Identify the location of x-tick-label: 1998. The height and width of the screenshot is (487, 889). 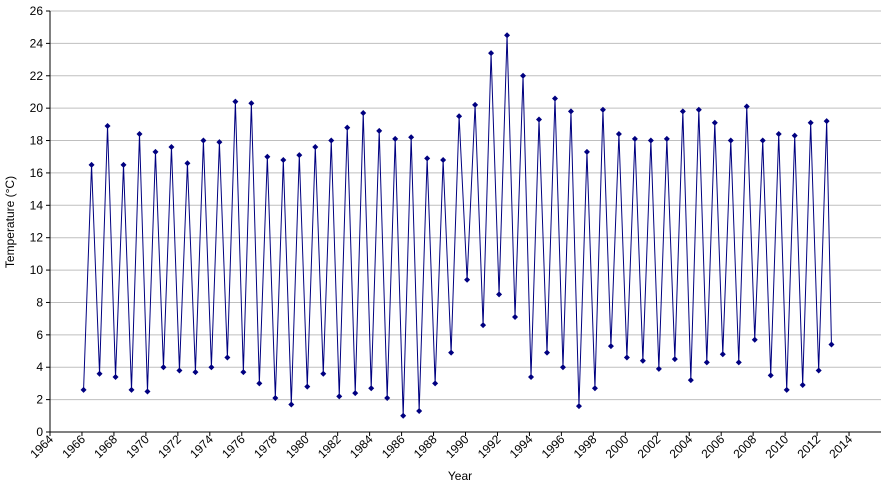
(585, 446).